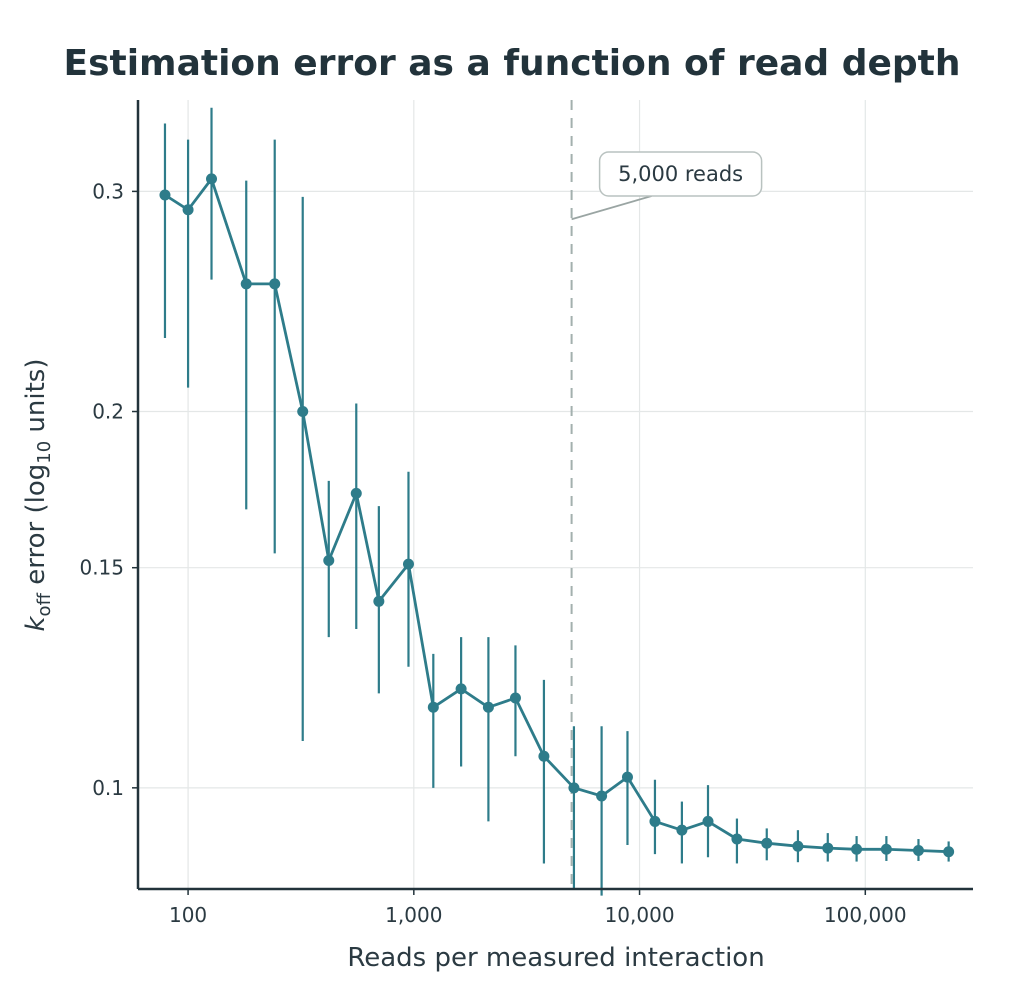 The height and width of the screenshot is (1000, 1024). I want to click on x-tick-label: 10,000, so click(640, 915).